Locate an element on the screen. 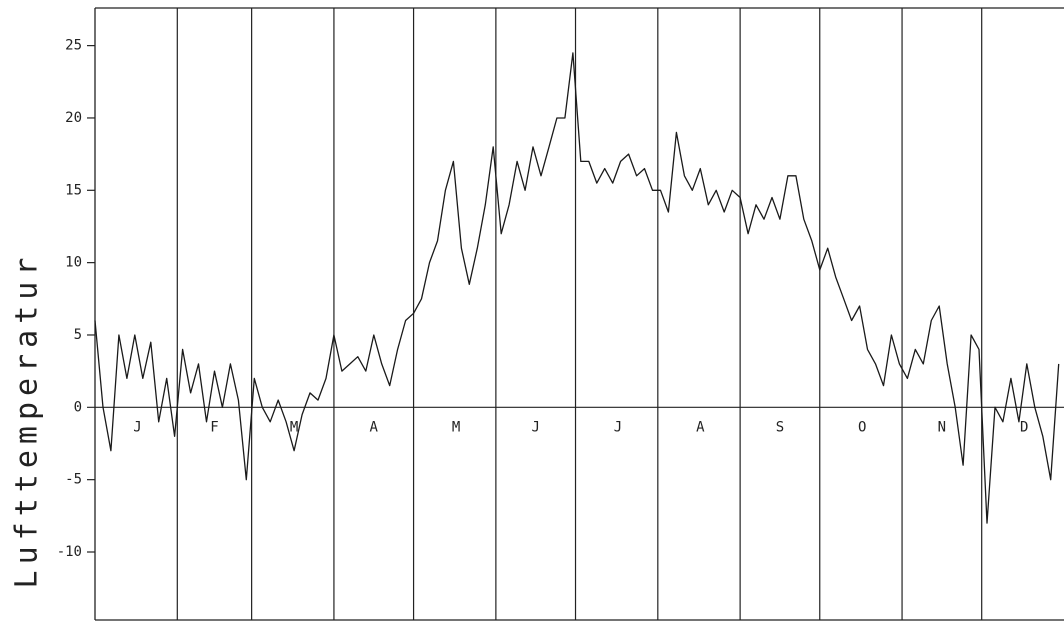 The width and height of the screenshot is (1064, 625). x-tick-label: D is located at coordinates (1024, 427).